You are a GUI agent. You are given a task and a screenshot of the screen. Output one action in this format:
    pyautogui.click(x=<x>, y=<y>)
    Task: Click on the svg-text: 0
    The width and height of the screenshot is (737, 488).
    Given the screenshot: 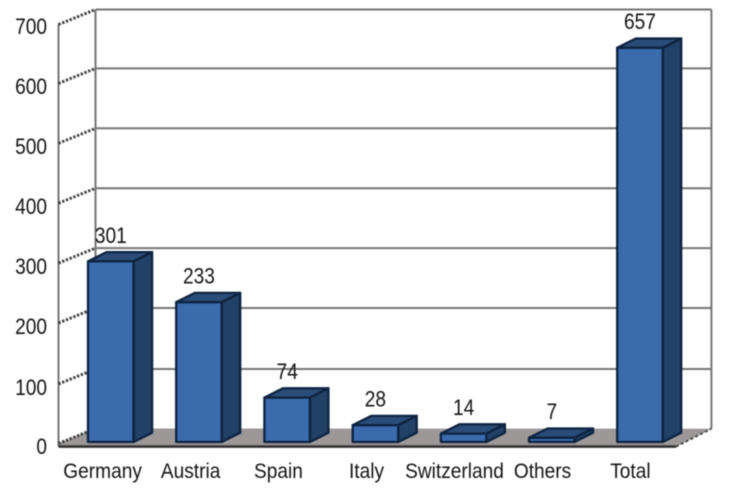 What is the action you would take?
    pyautogui.click(x=41, y=446)
    